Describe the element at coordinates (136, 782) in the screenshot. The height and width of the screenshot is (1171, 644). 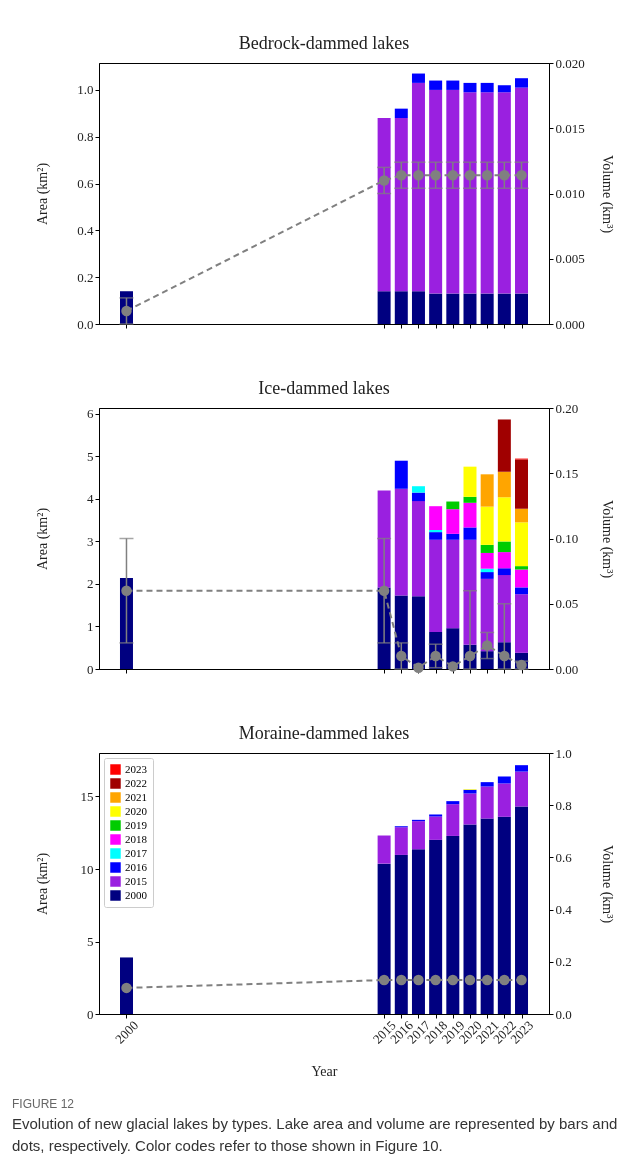
I see `legend-label: 2022` at that location.